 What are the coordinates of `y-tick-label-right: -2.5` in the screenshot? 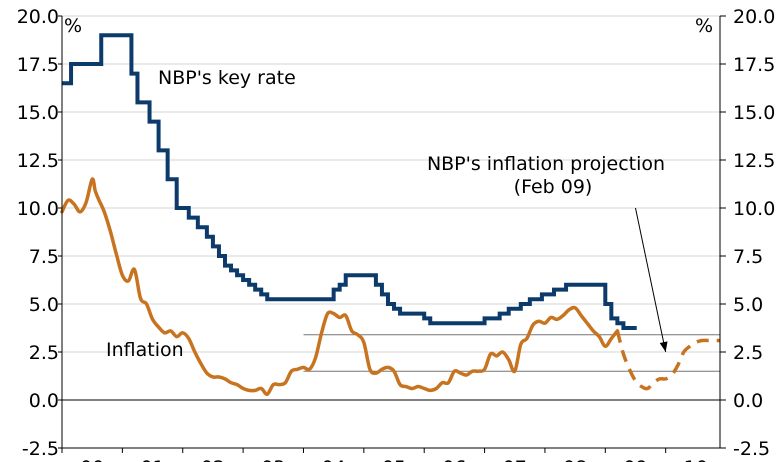 It's located at (751, 449).